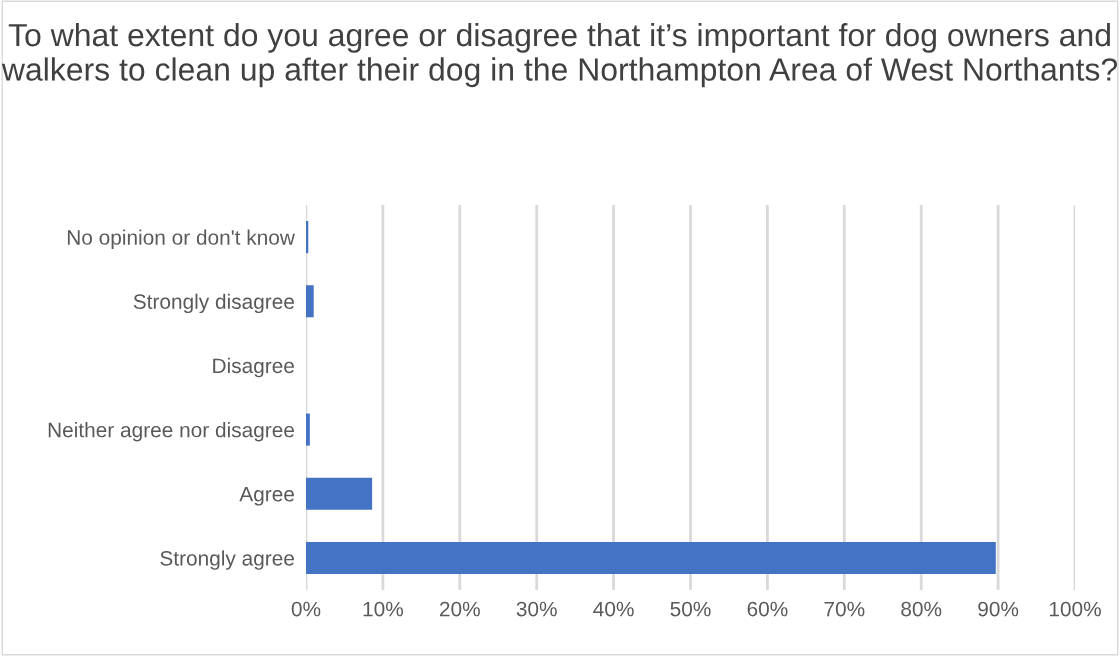 This screenshot has width=1120, height=656. What do you see at coordinates (171, 432) in the screenshot?
I see `y-tick-label: Neither agree nor disagree` at bounding box center [171, 432].